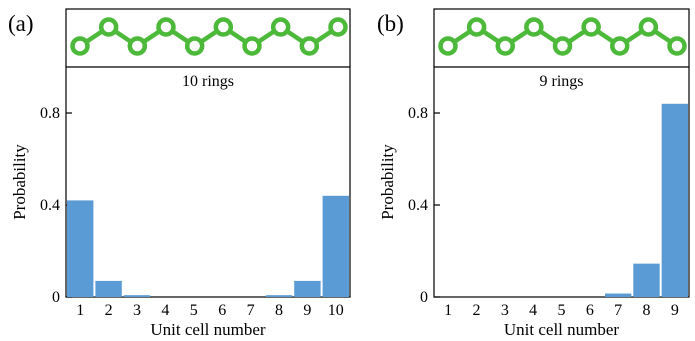 The height and width of the screenshot is (341, 695). Describe the element at coordinates (562, 81) in the screenshot. I see `chart-title: 9 rings` at that location.